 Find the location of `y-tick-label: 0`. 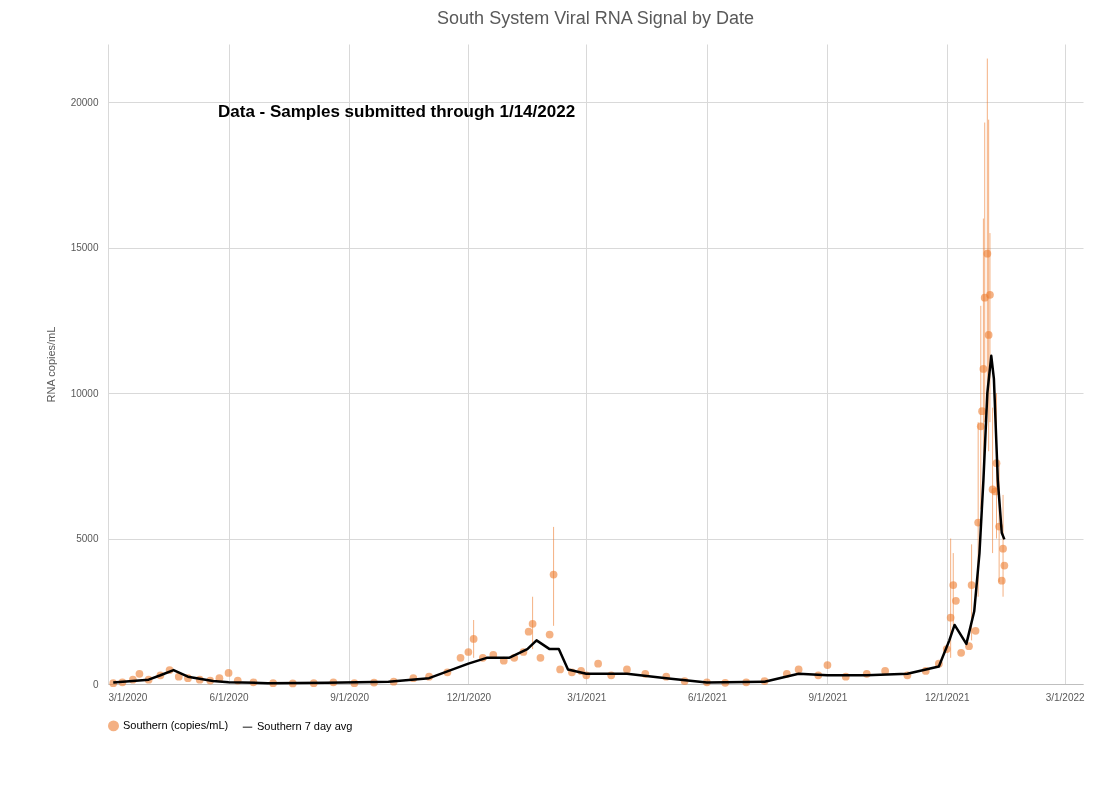

y-tick-label: 0 is located at coordinates (95, 684).